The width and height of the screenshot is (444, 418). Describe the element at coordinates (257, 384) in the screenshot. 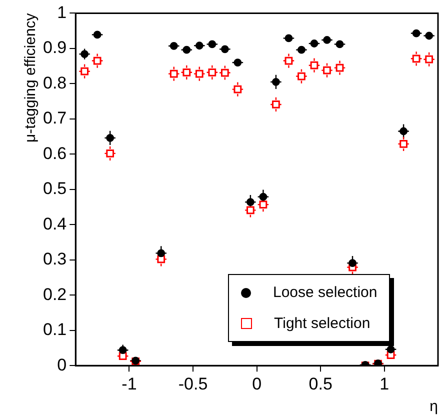

I see `x-tick-label: 0` at that location.